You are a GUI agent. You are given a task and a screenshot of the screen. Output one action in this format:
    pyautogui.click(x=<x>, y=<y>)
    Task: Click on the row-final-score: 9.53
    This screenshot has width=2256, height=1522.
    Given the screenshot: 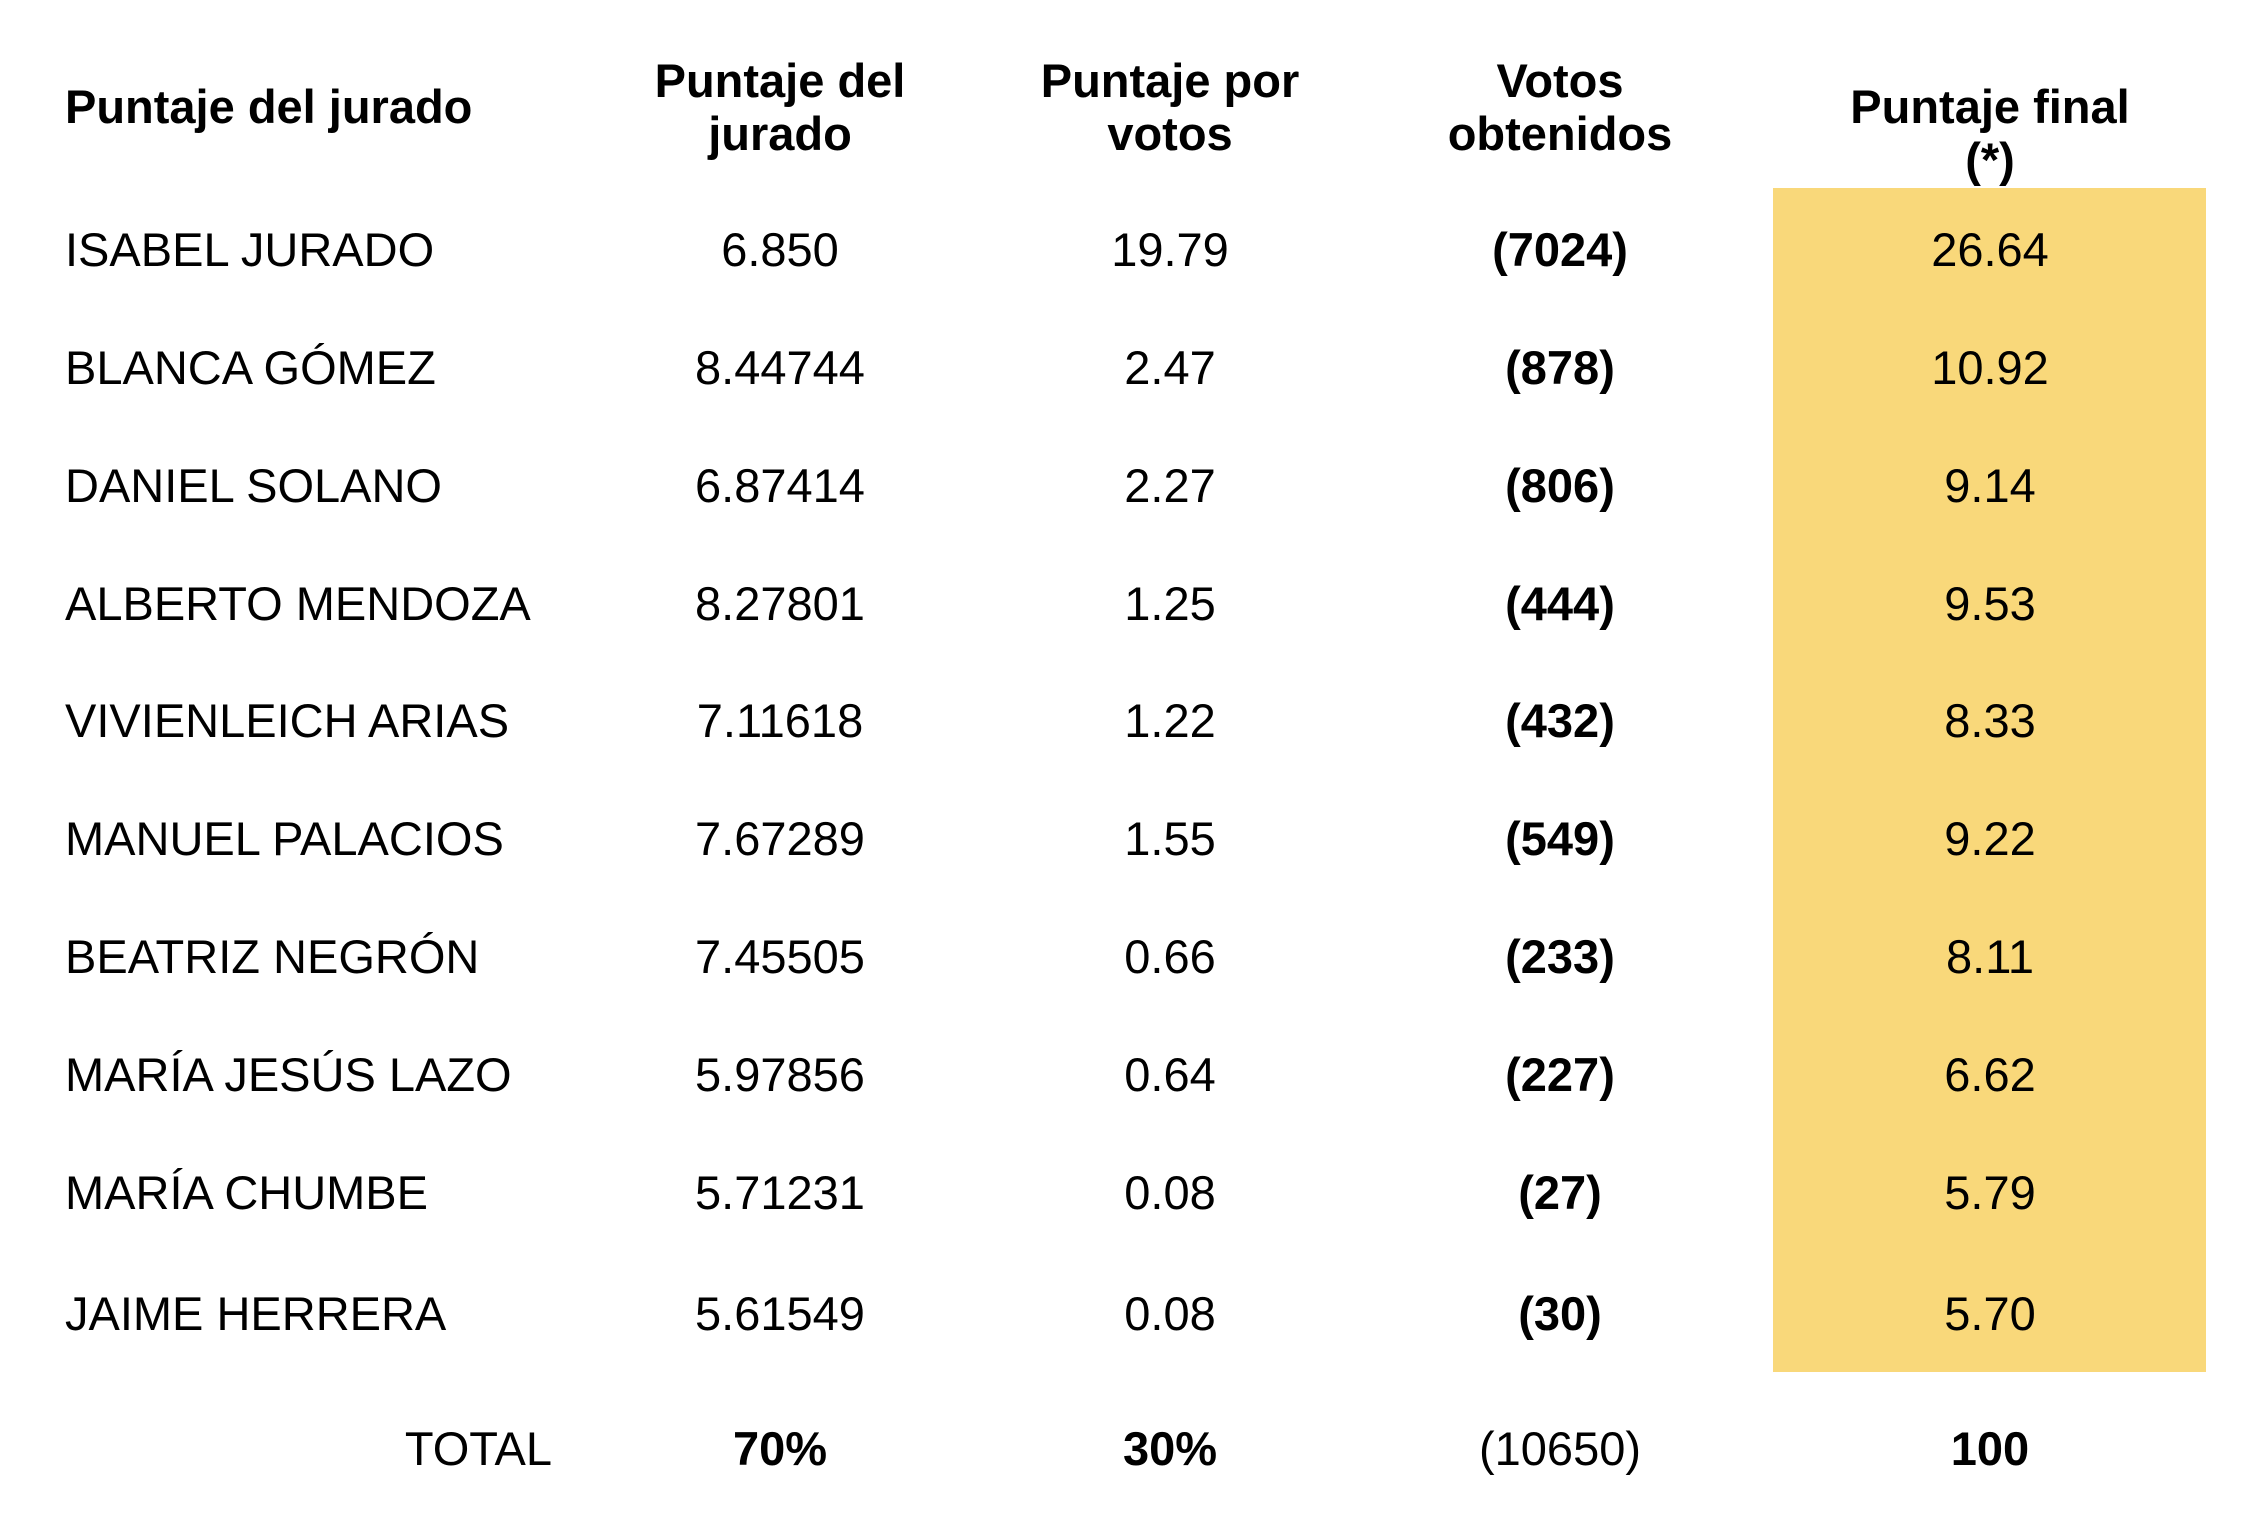 What is the action you would take?
    pyautogui.click(x=1990, y=603)
    